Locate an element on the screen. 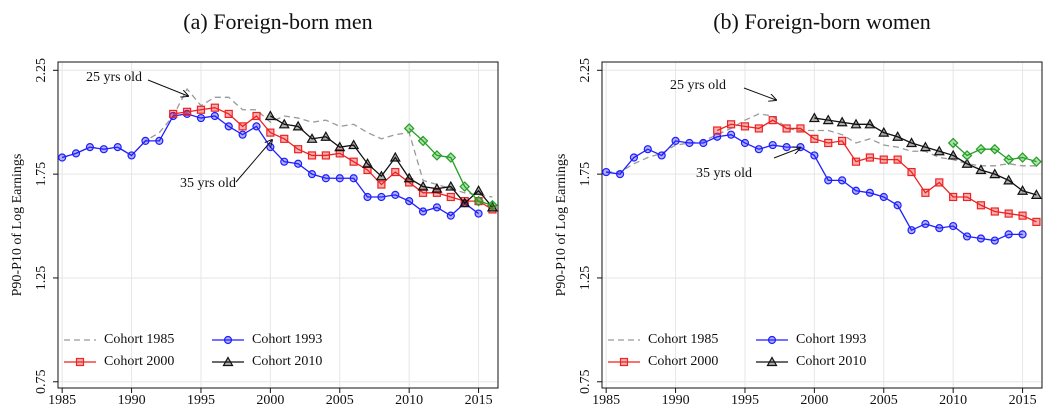 The image size is (1051, 408). y-axis-label: P90-P10 of Log Earnings is located at coordinates (17, 225).